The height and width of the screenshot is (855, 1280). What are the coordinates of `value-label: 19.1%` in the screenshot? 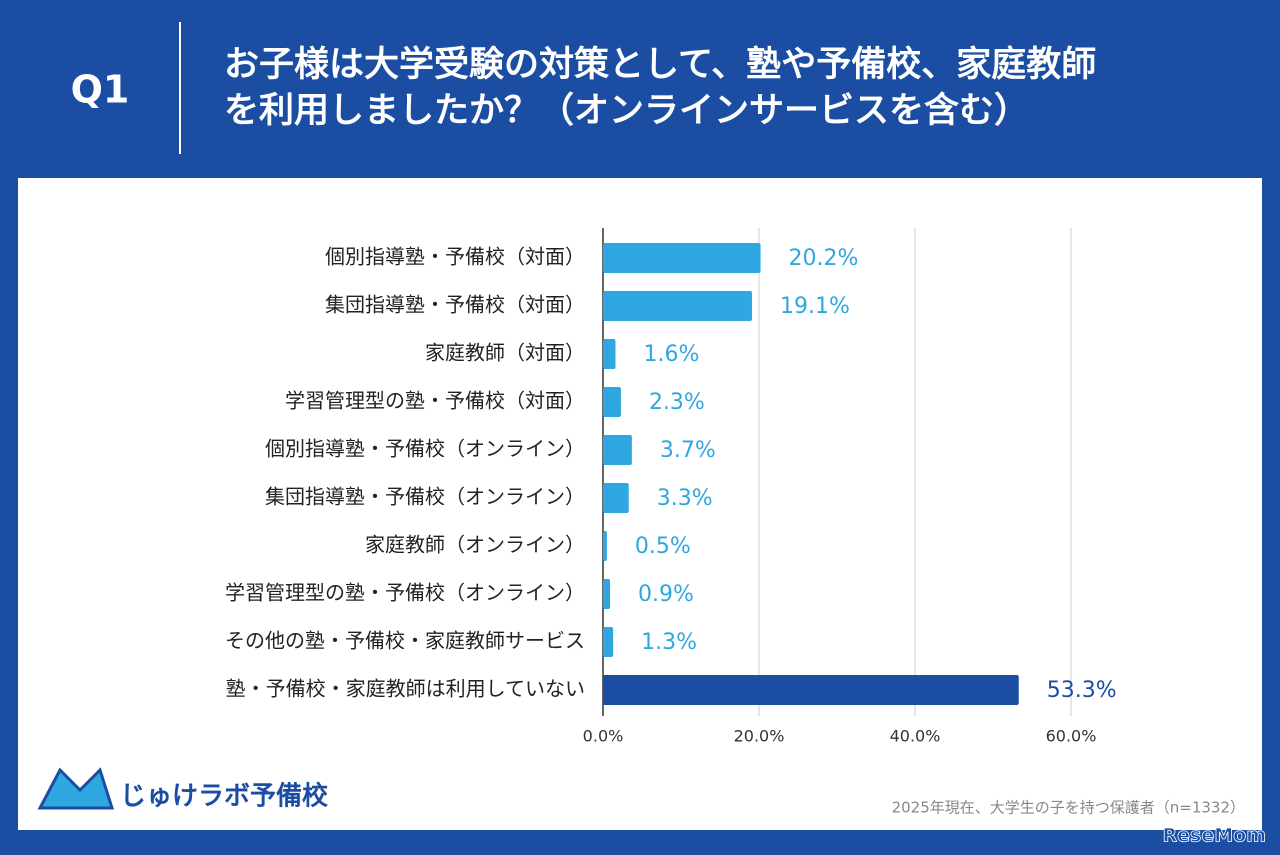 It's located at (815, 306).